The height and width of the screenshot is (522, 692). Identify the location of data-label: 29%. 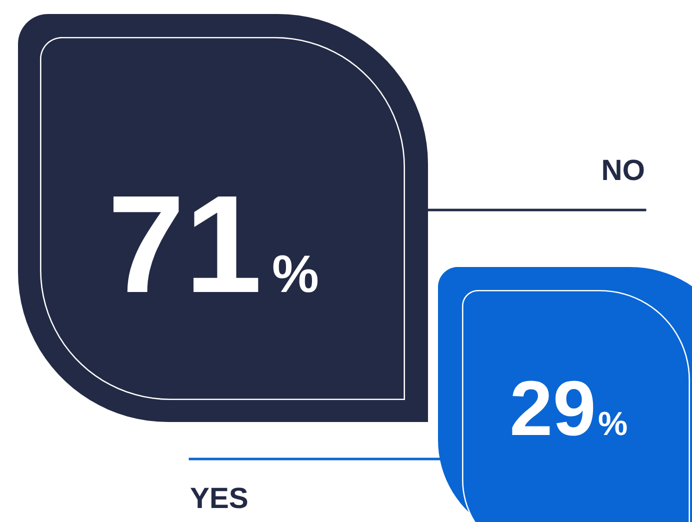
(569, 408).